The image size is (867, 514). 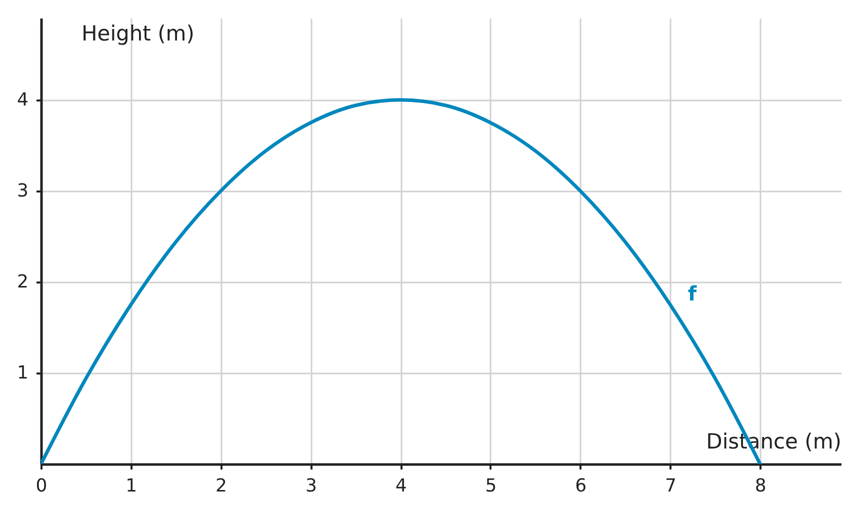 I want to click on x-tick-label: 4, so click(x=401, y=486).